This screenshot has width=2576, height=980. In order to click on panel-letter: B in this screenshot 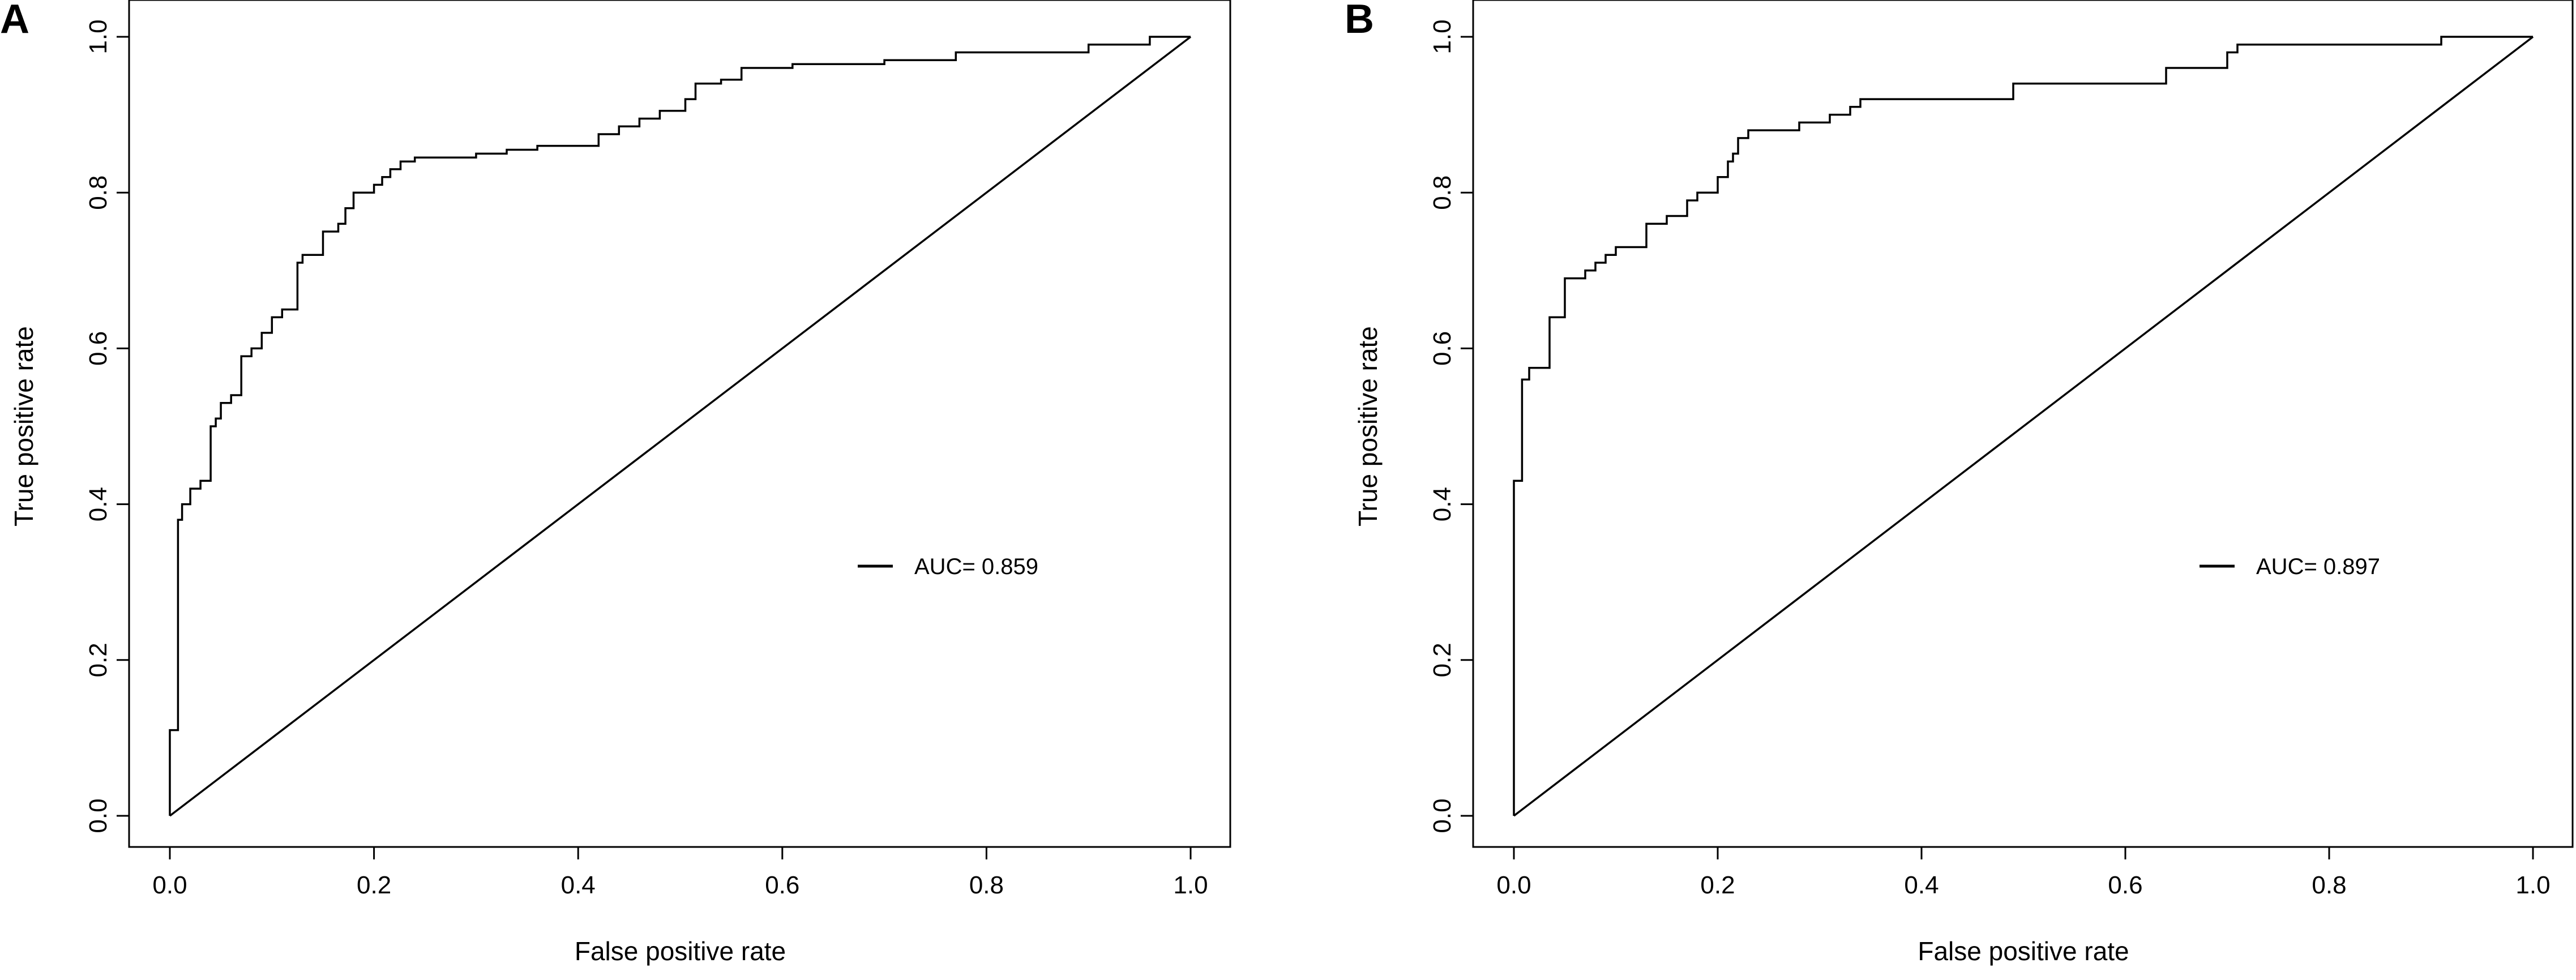, I will do `click(1359, 21)`.